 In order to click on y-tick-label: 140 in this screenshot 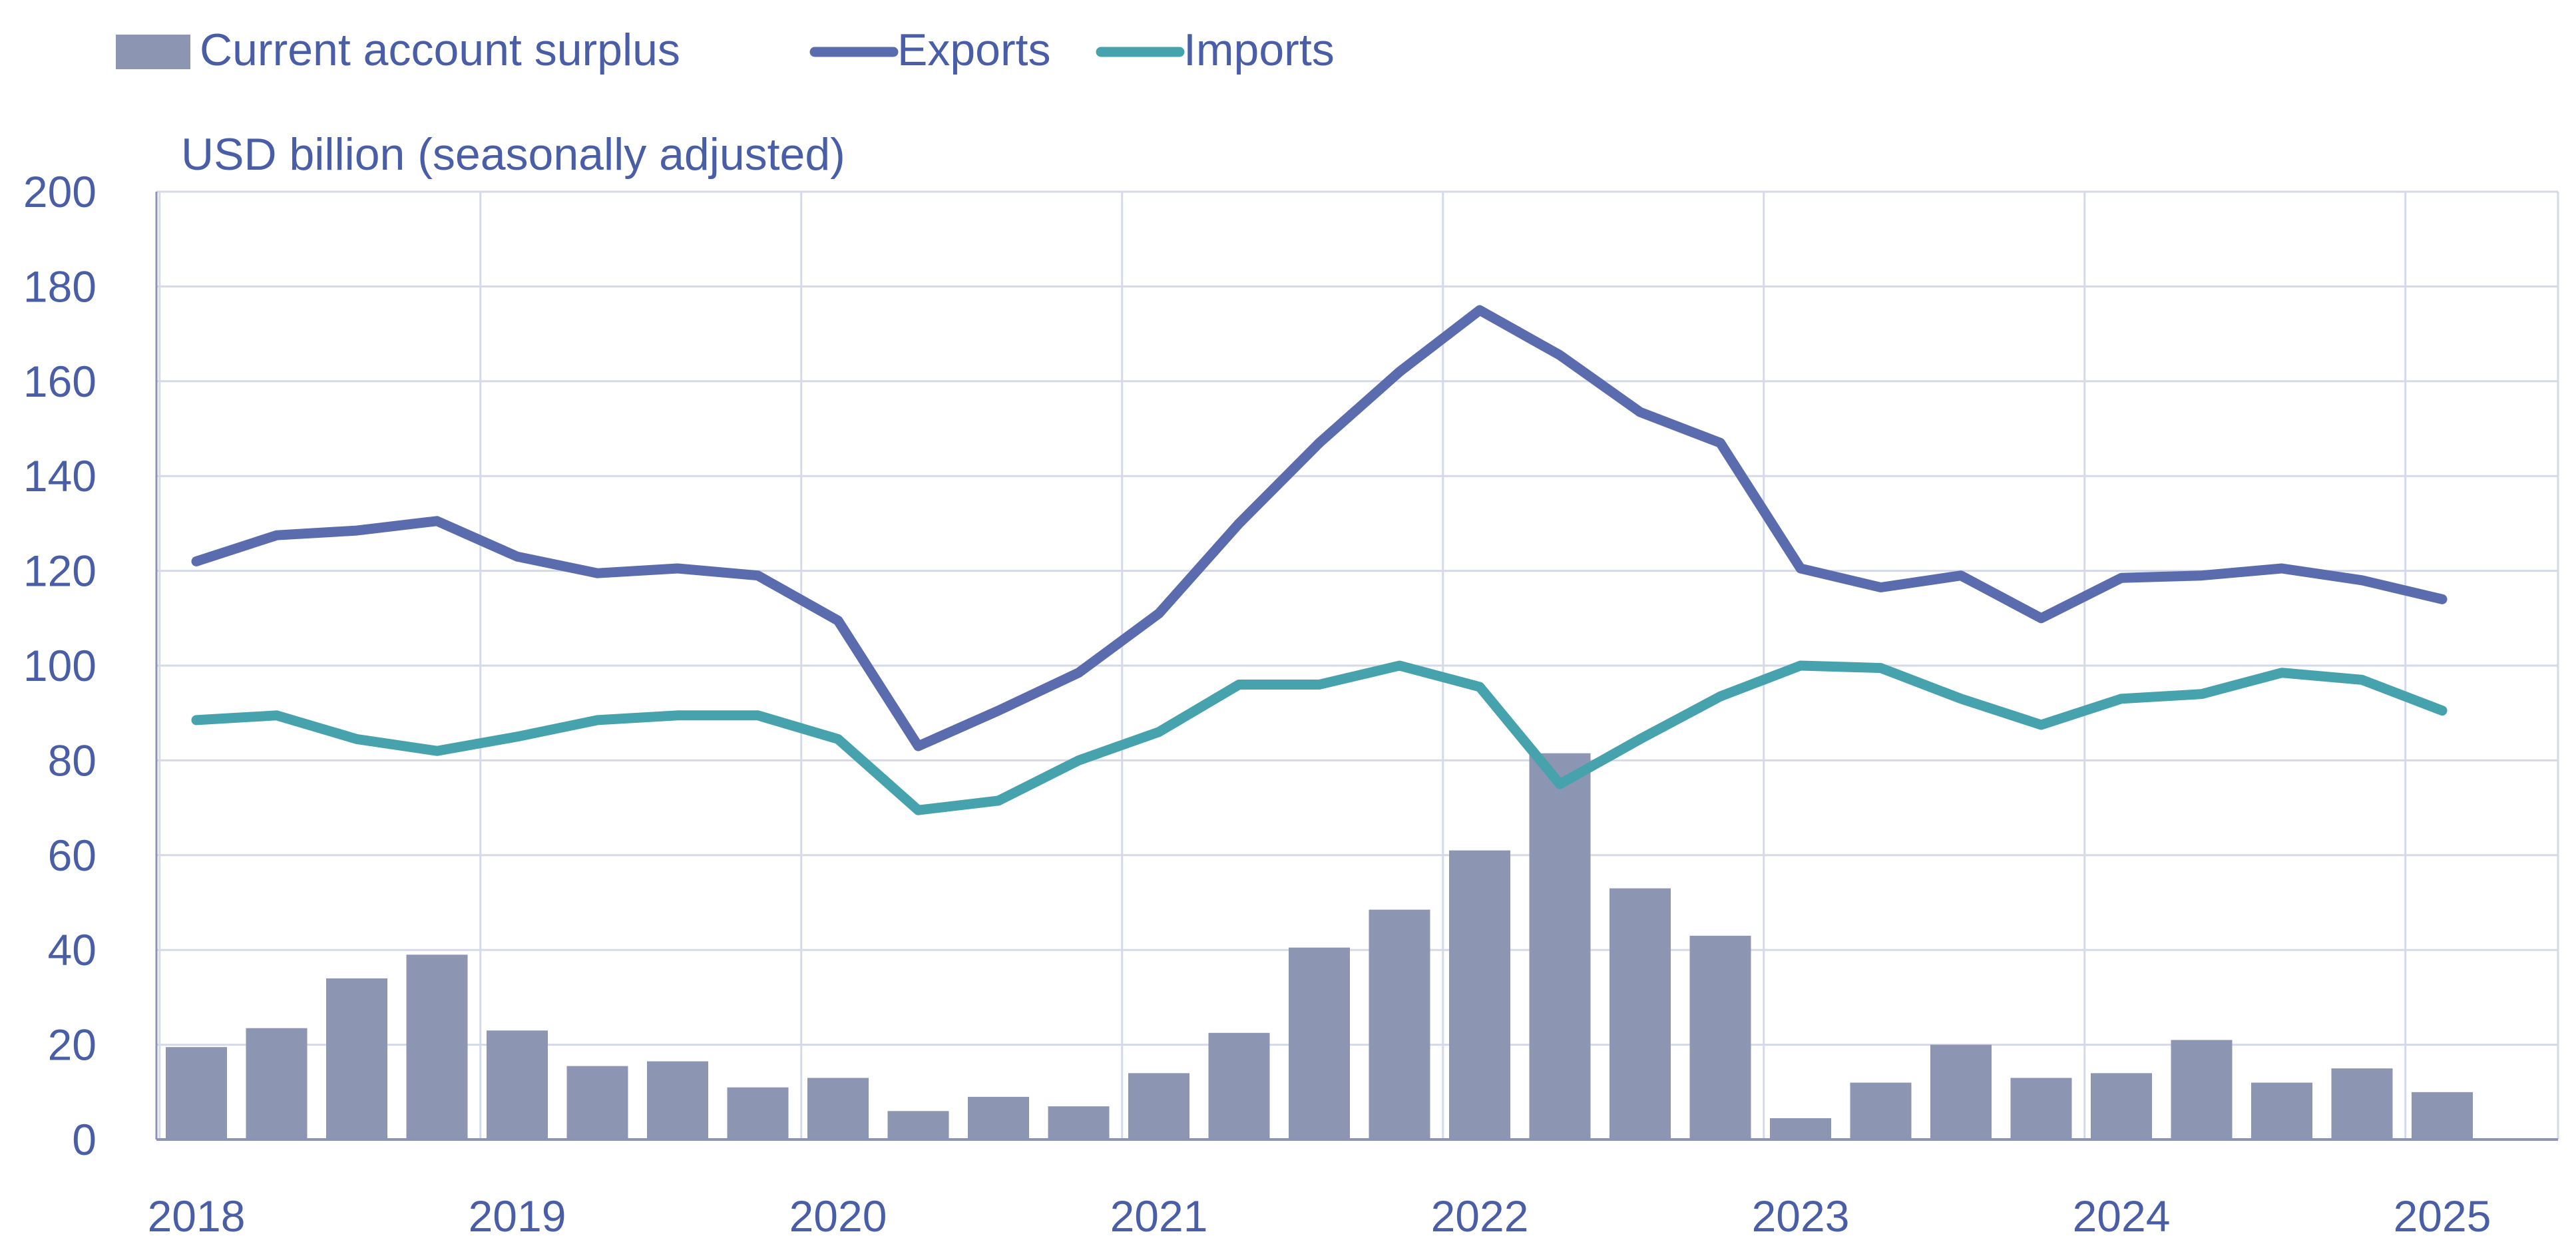, I will do `click(60, 476)`.